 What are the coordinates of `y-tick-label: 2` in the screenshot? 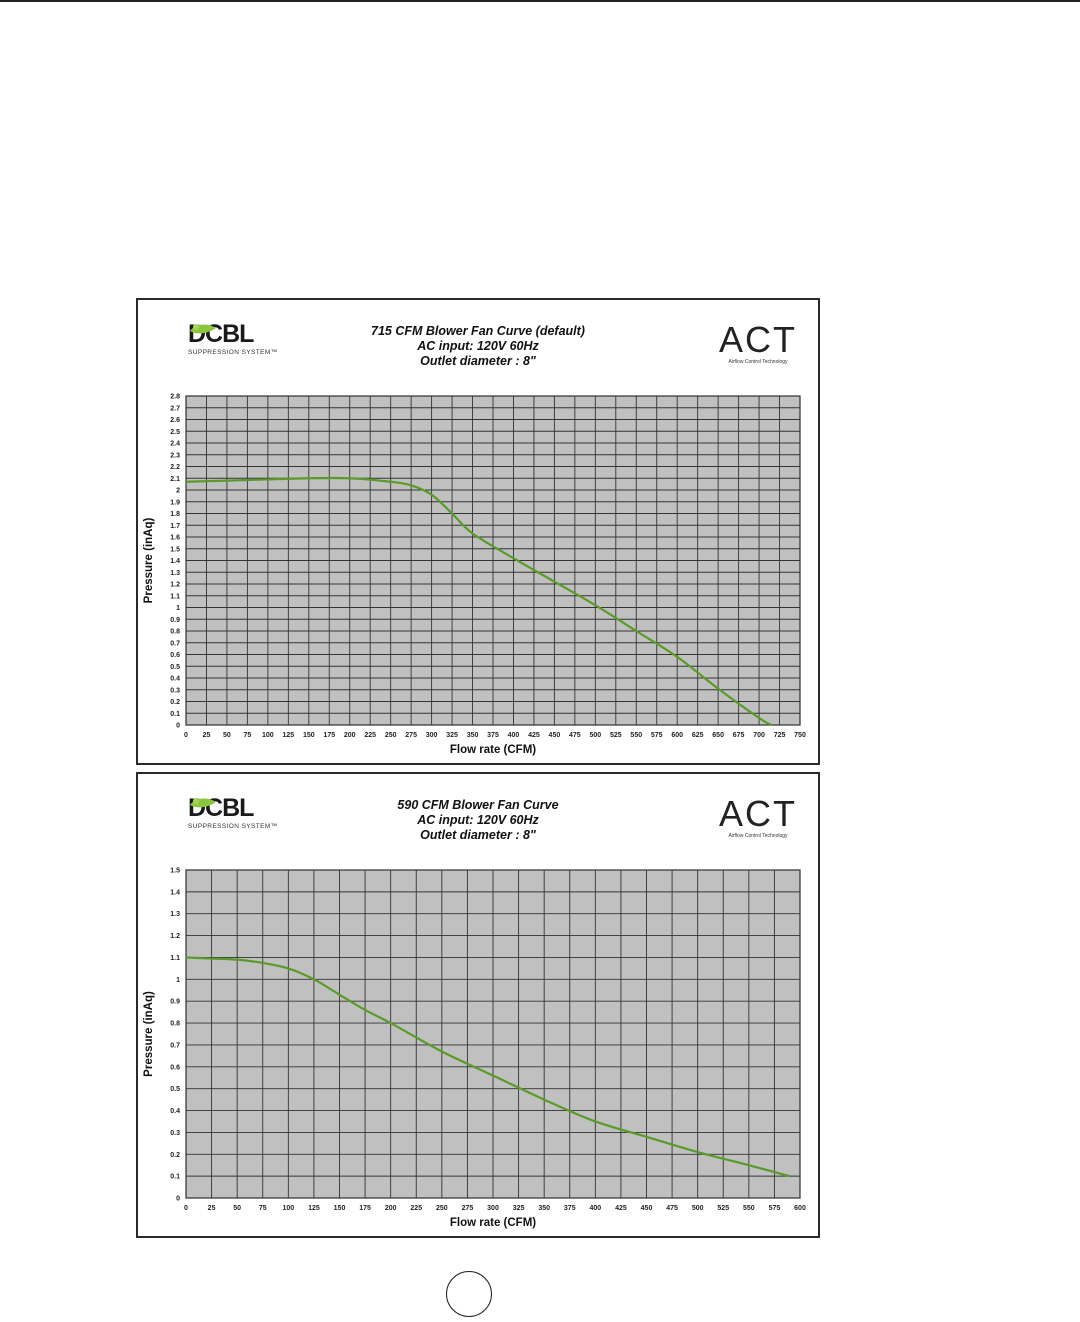 It's located at (178, 491).